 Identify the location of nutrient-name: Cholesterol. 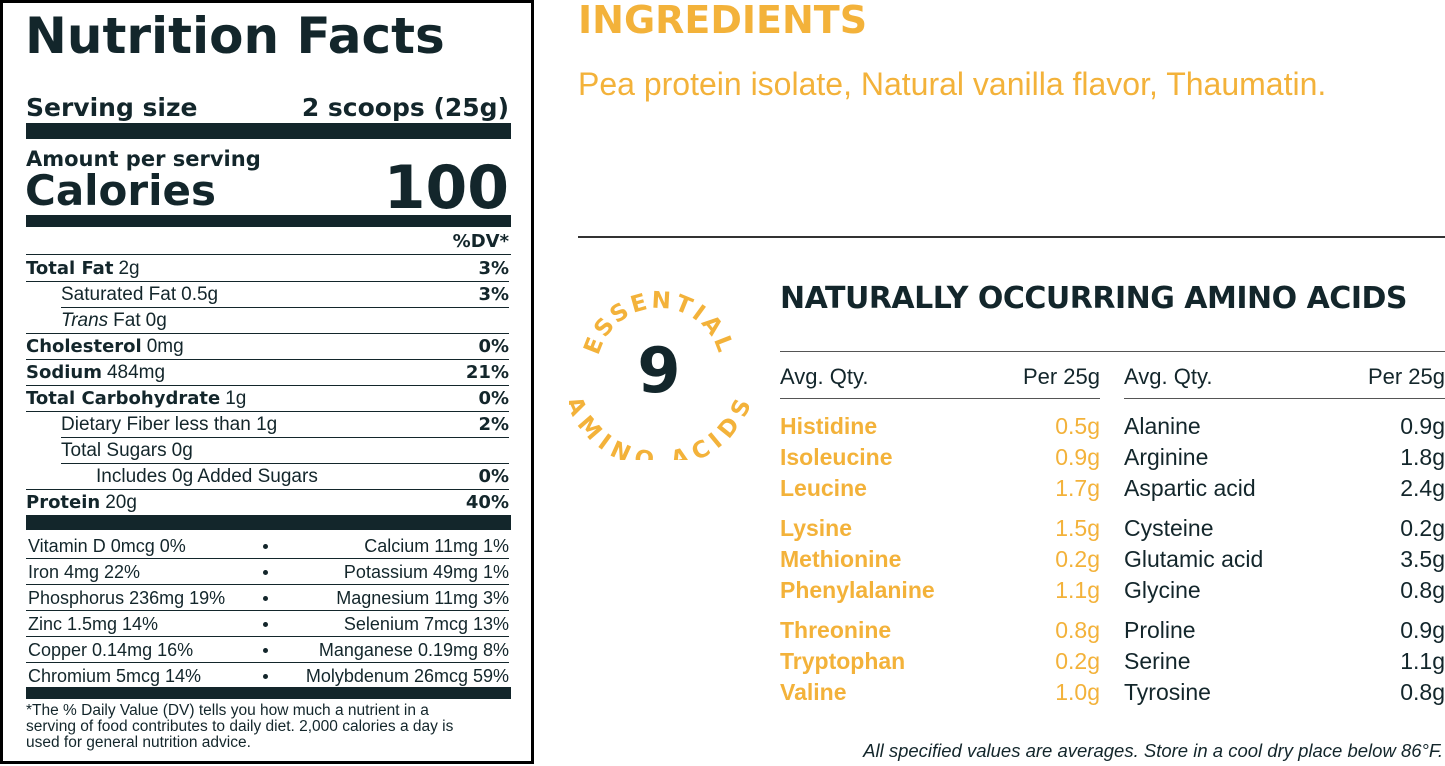
(84, 346).